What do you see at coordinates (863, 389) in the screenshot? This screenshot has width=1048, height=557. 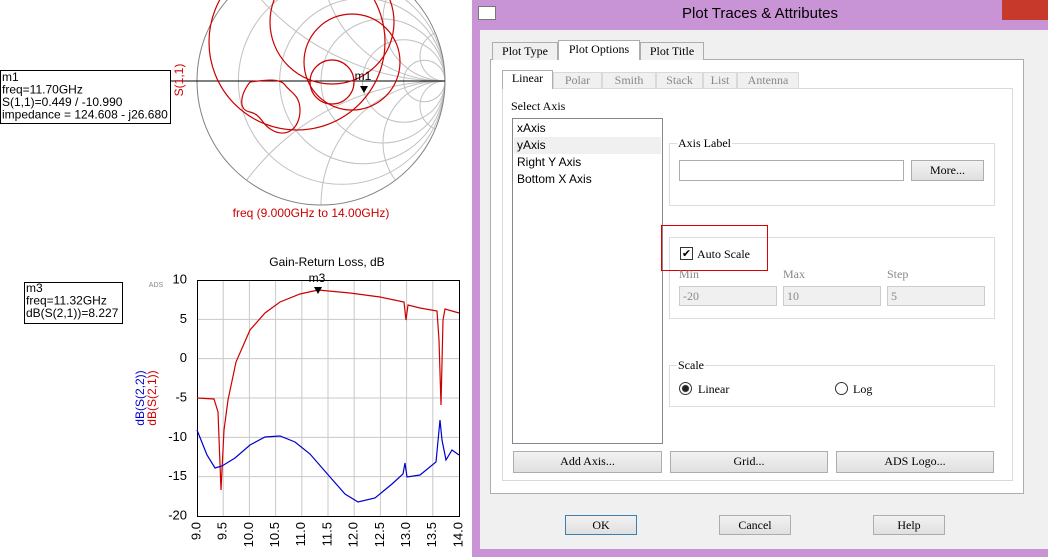 I see `radio-label: Log` at bounding box center [863, 389].